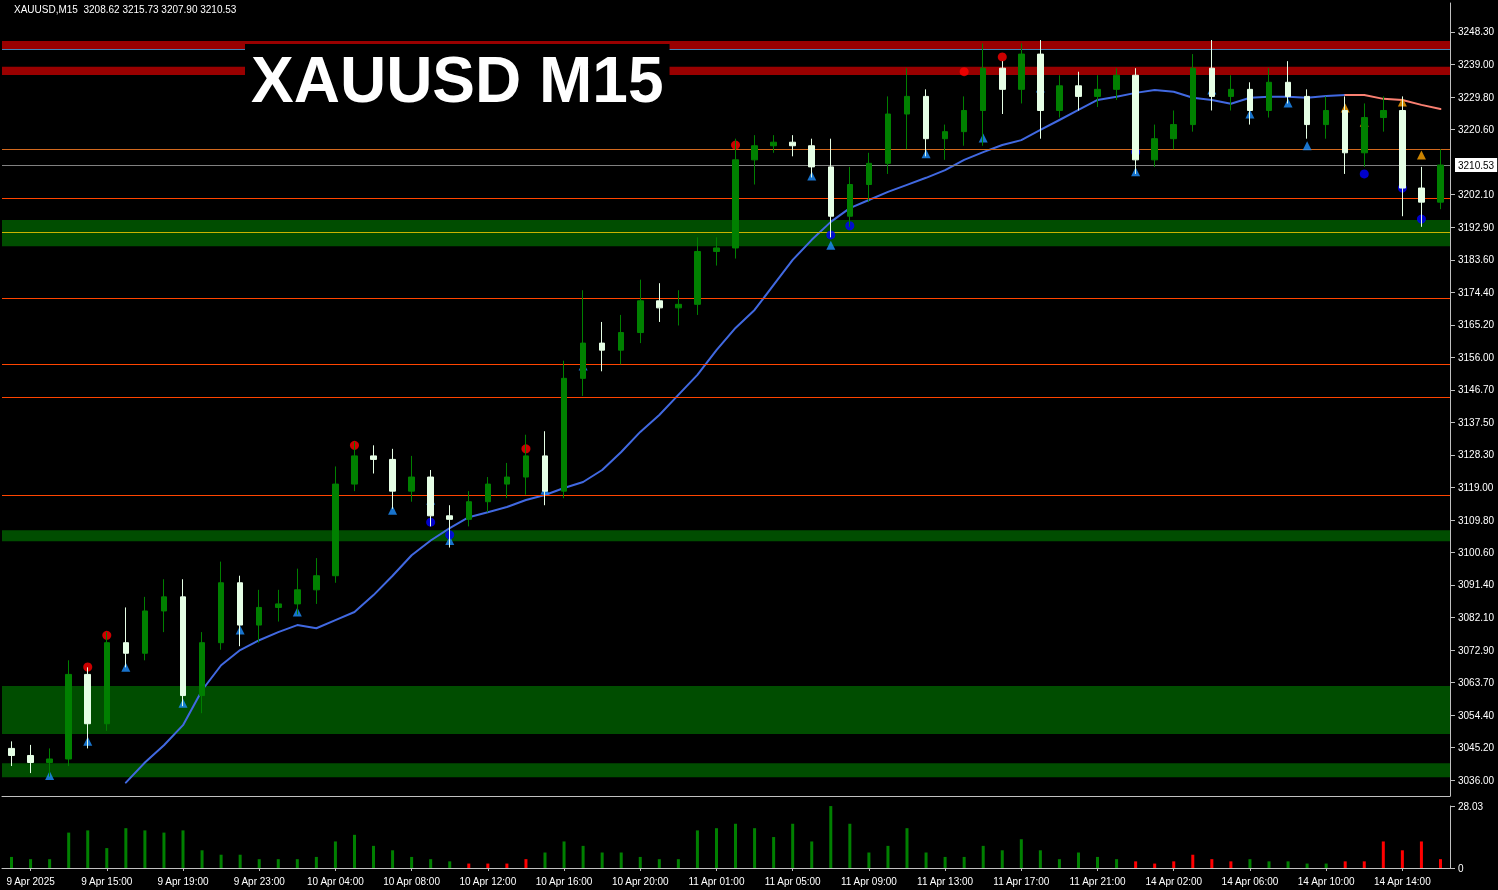  What do you see at coordinates (1476, 32) in the screenshot?
I see `y-tick-label: 3248.30` at bounding box center [1476, 32].